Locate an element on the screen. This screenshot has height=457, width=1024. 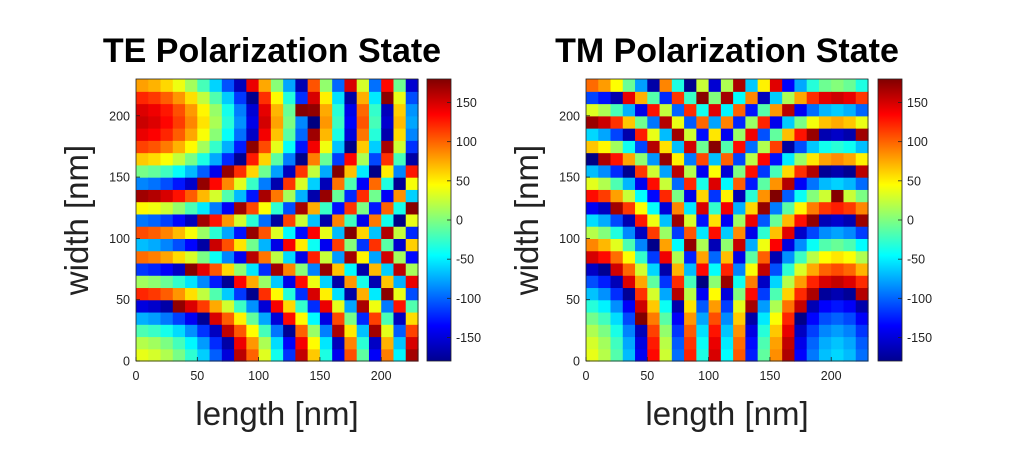
te-x-axis: 0 50 100 150 200 is located at coordinates (262, 370).